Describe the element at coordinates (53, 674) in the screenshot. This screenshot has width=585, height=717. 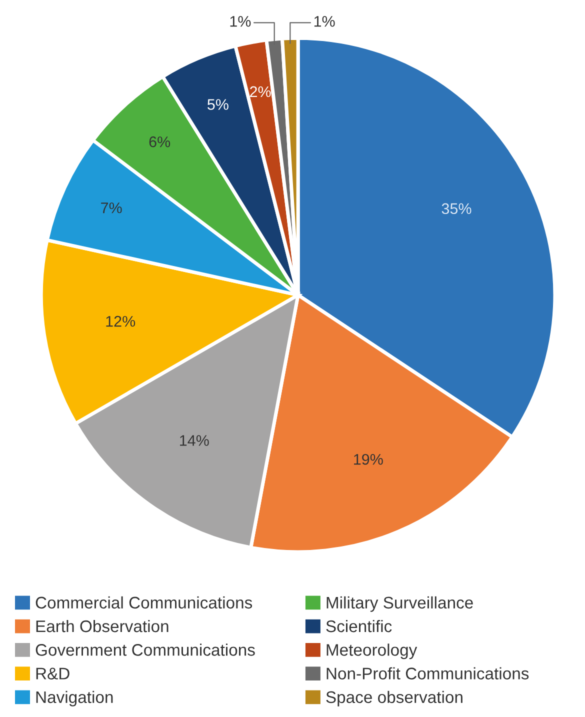
I see `legend-label: R&D` at that location.